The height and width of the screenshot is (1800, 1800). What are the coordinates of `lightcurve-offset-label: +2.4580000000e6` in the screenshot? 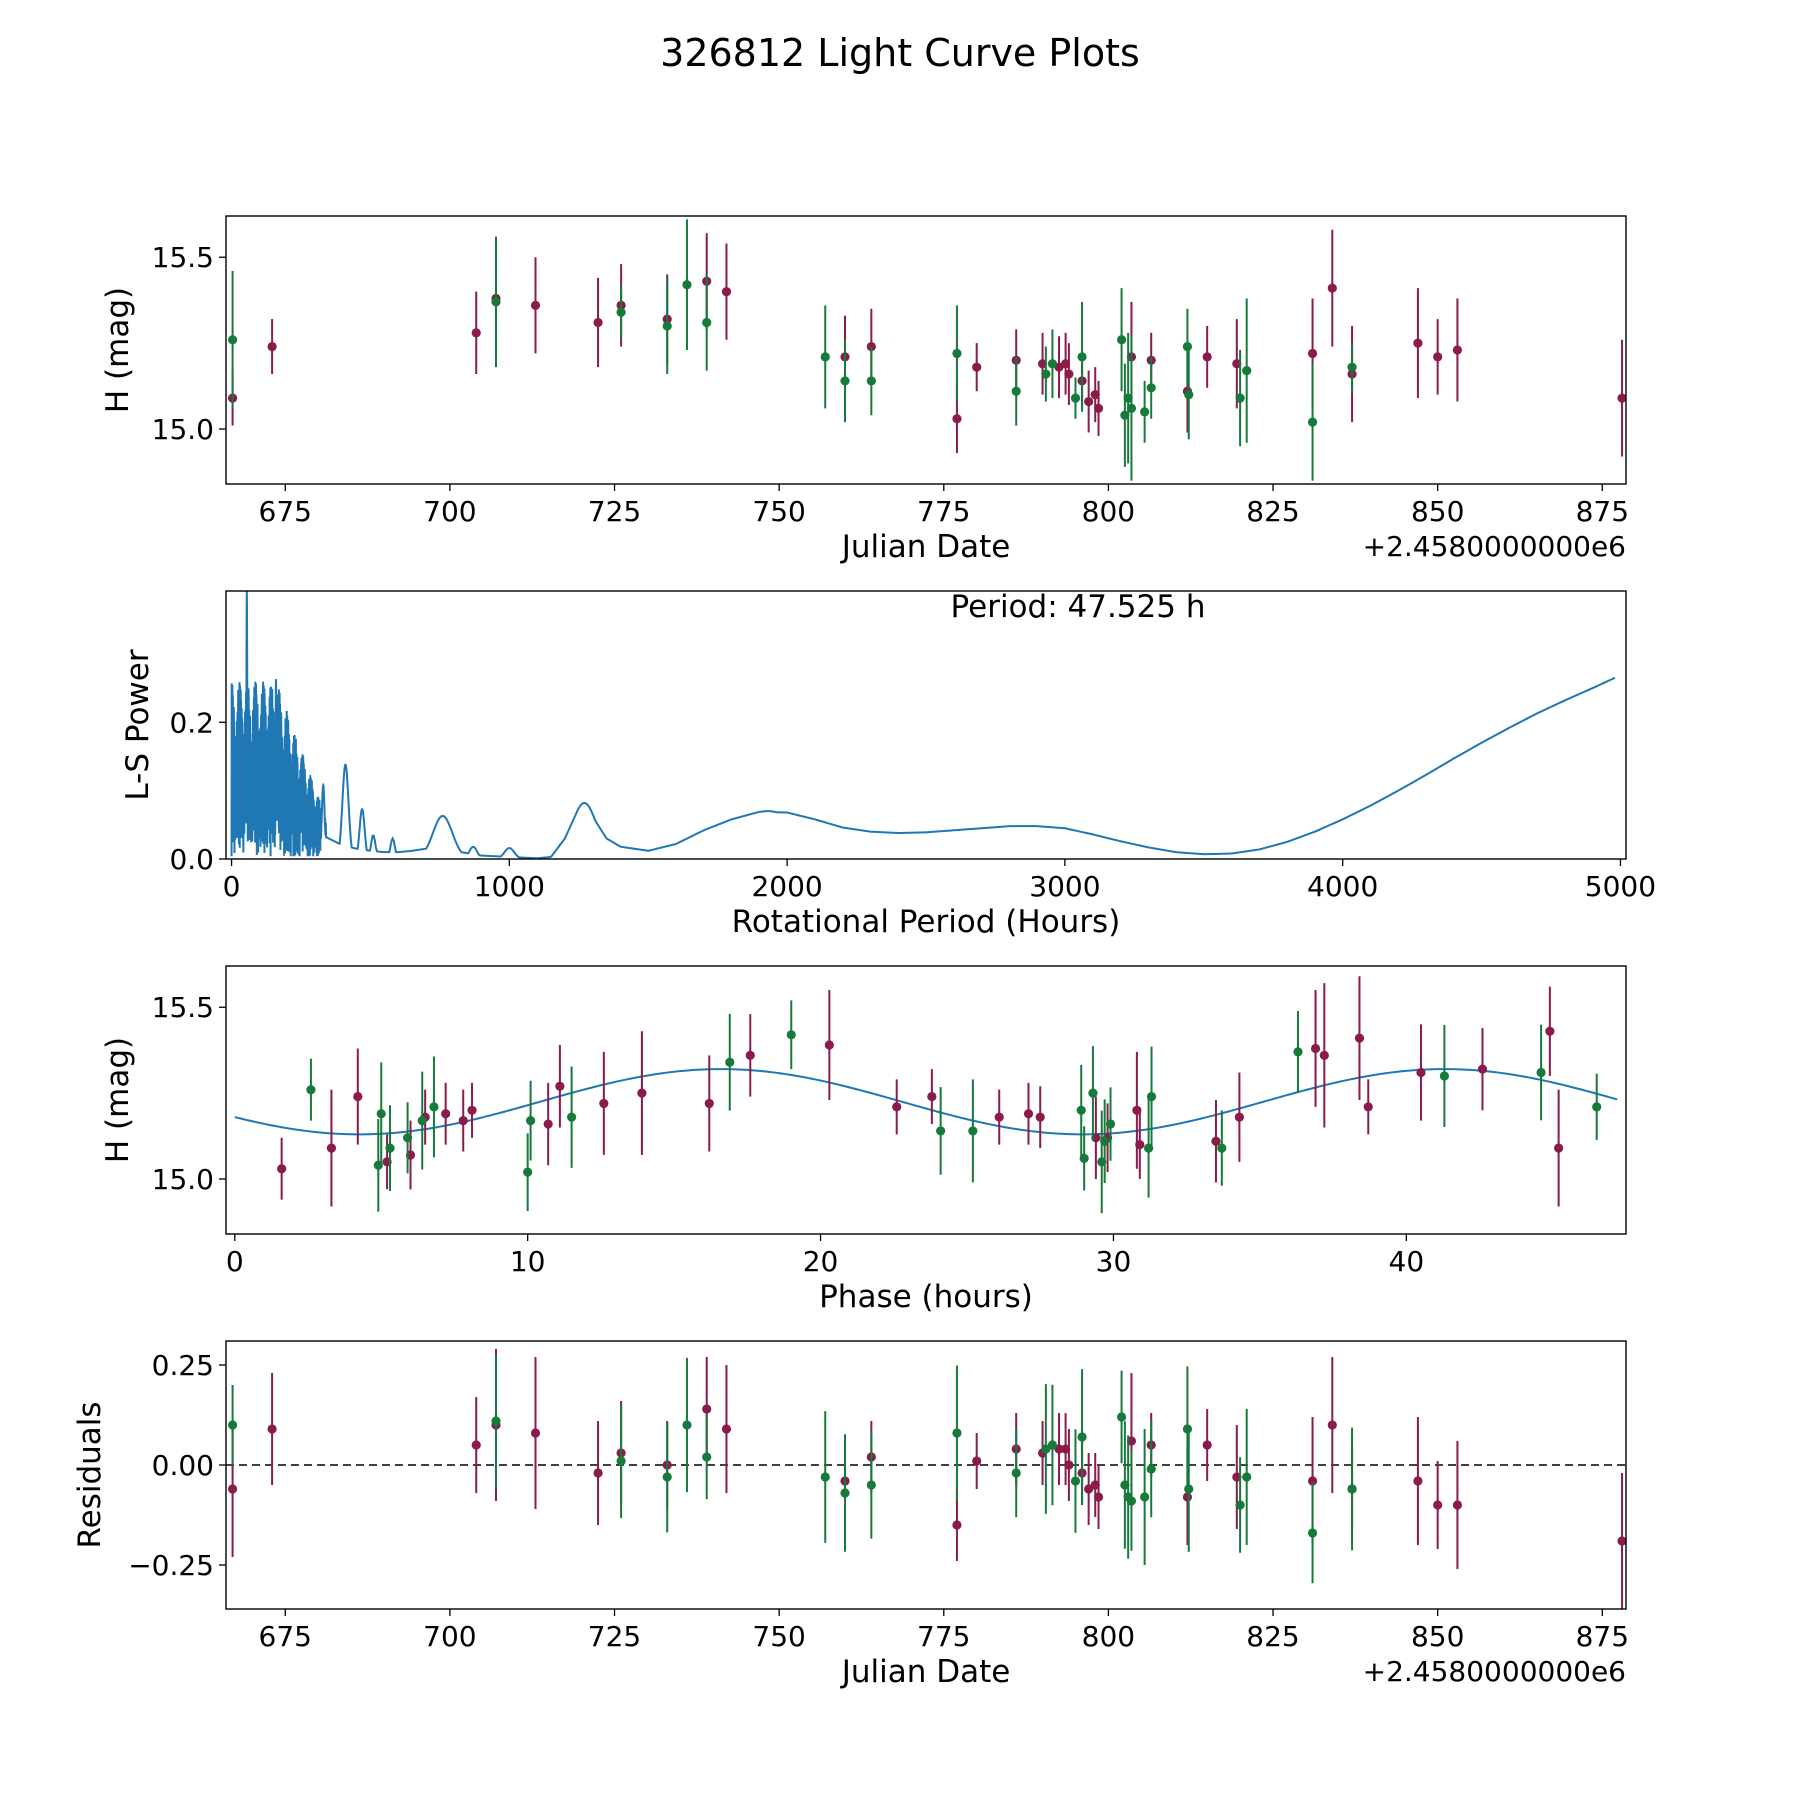 It's located at (1494, 546).